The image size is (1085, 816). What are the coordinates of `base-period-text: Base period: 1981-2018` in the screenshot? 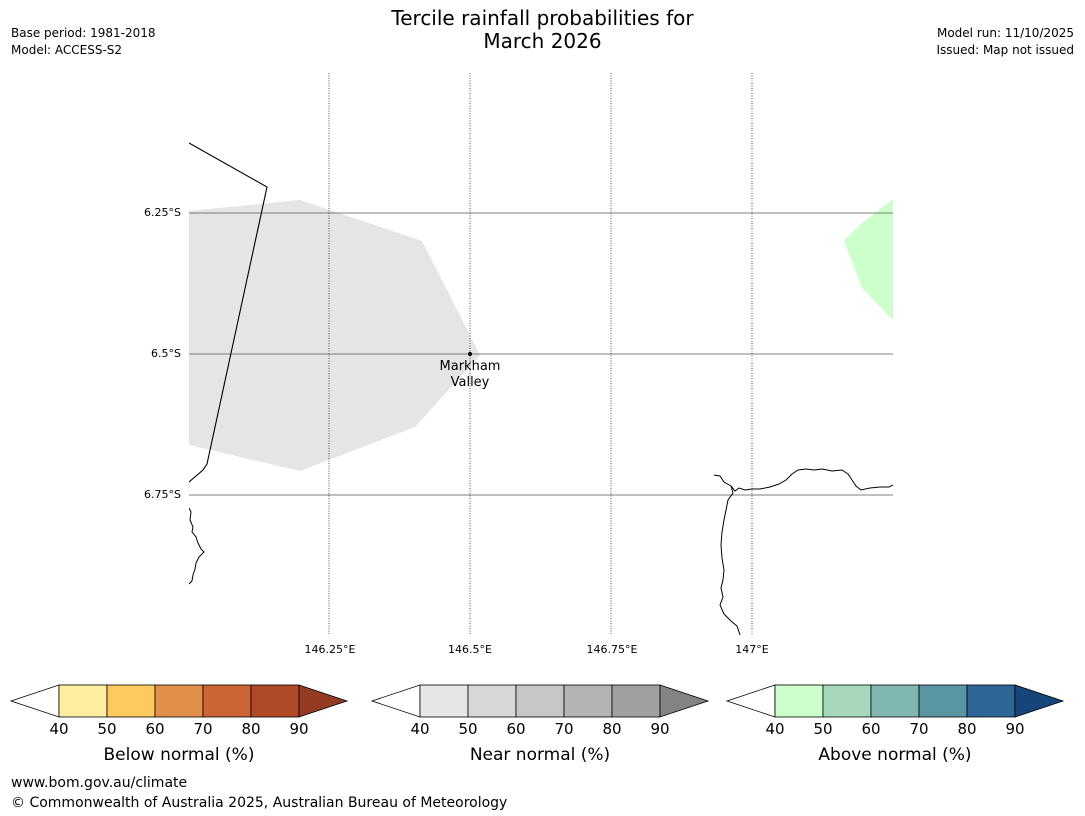 It's located at (83, 33).